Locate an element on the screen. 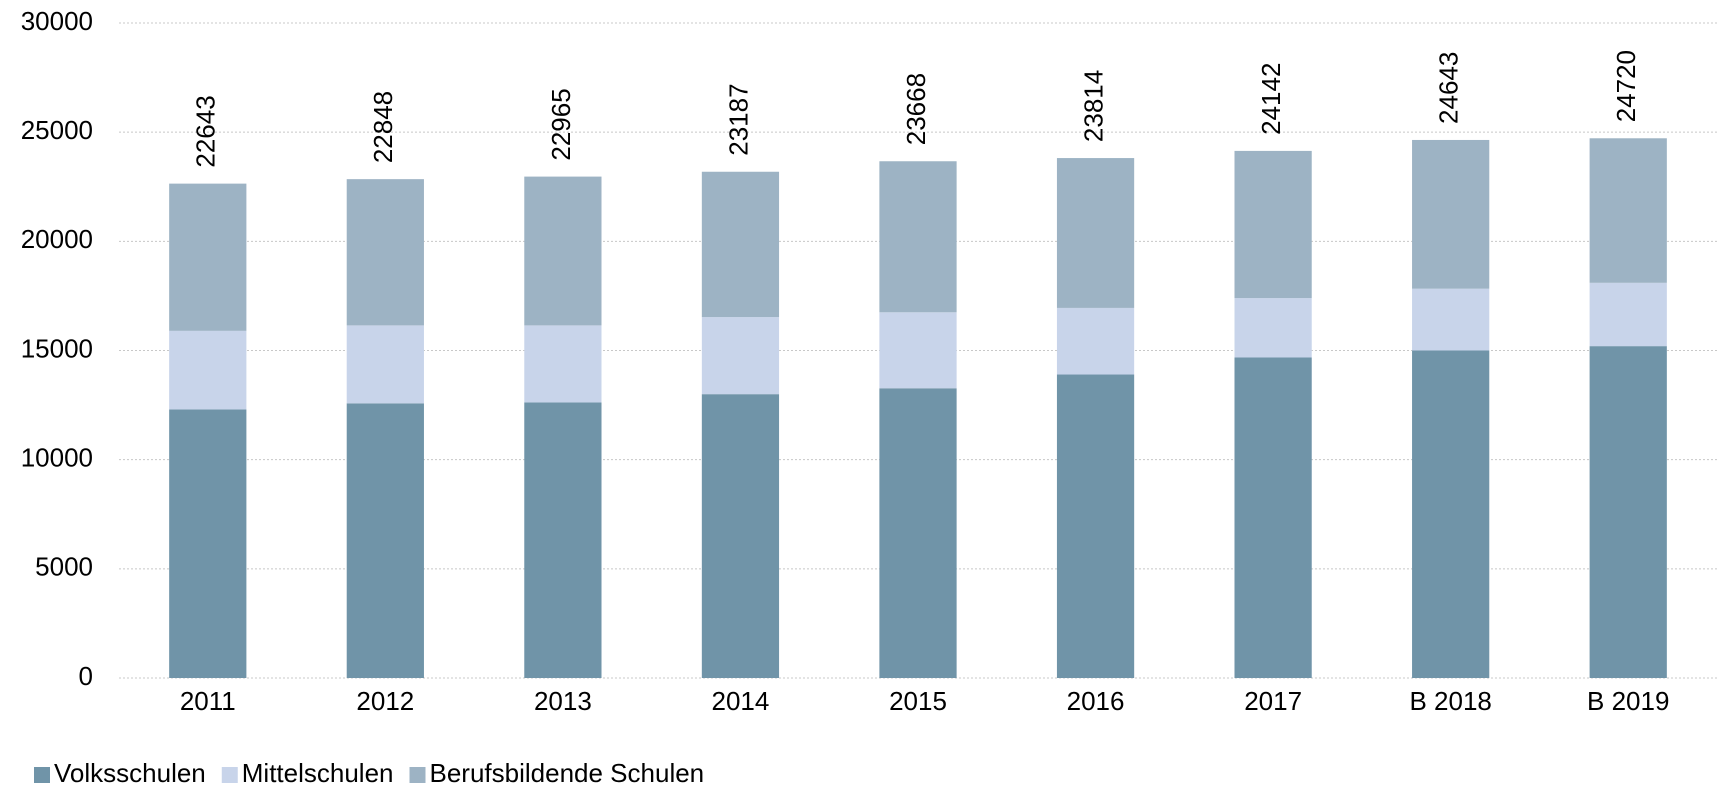  x-tick-label: 2012 is located at coordinates (385, 701).